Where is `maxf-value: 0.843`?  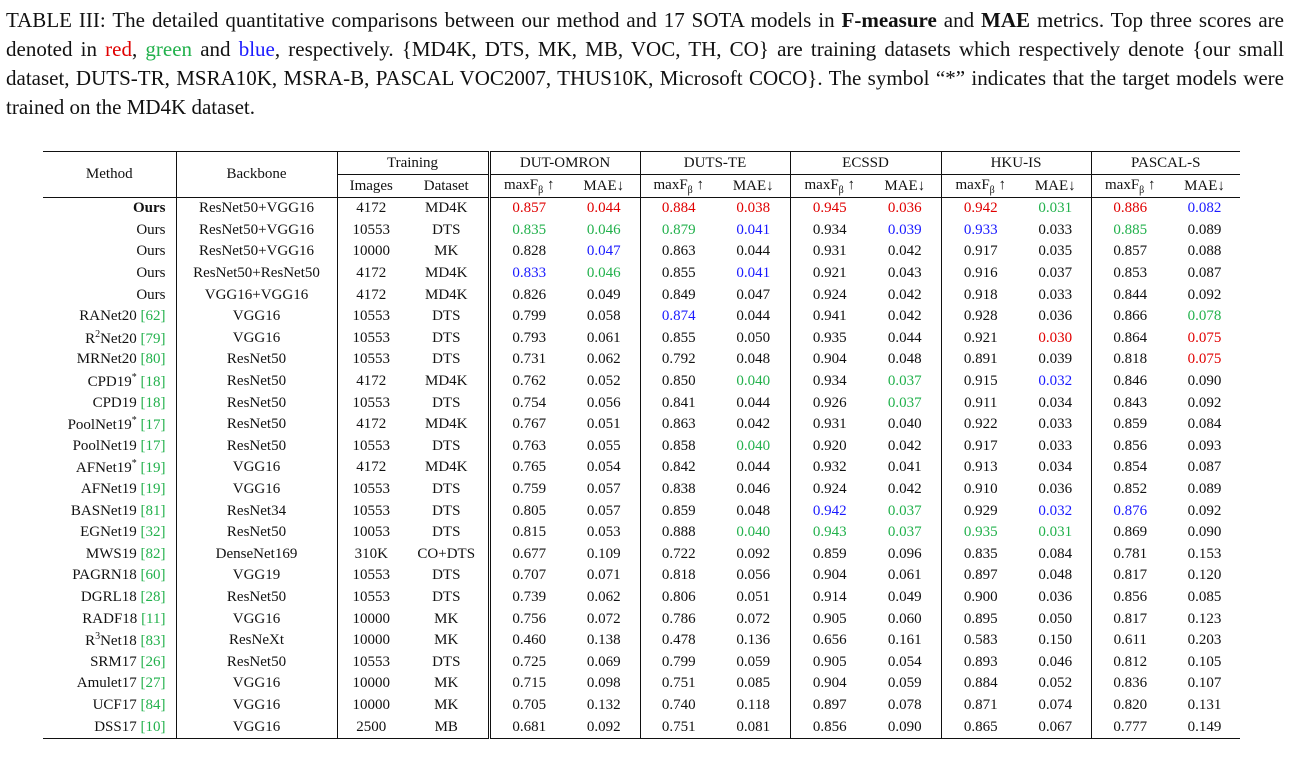
maxf-value: 0.843 is located at coordinates (1130, 402).